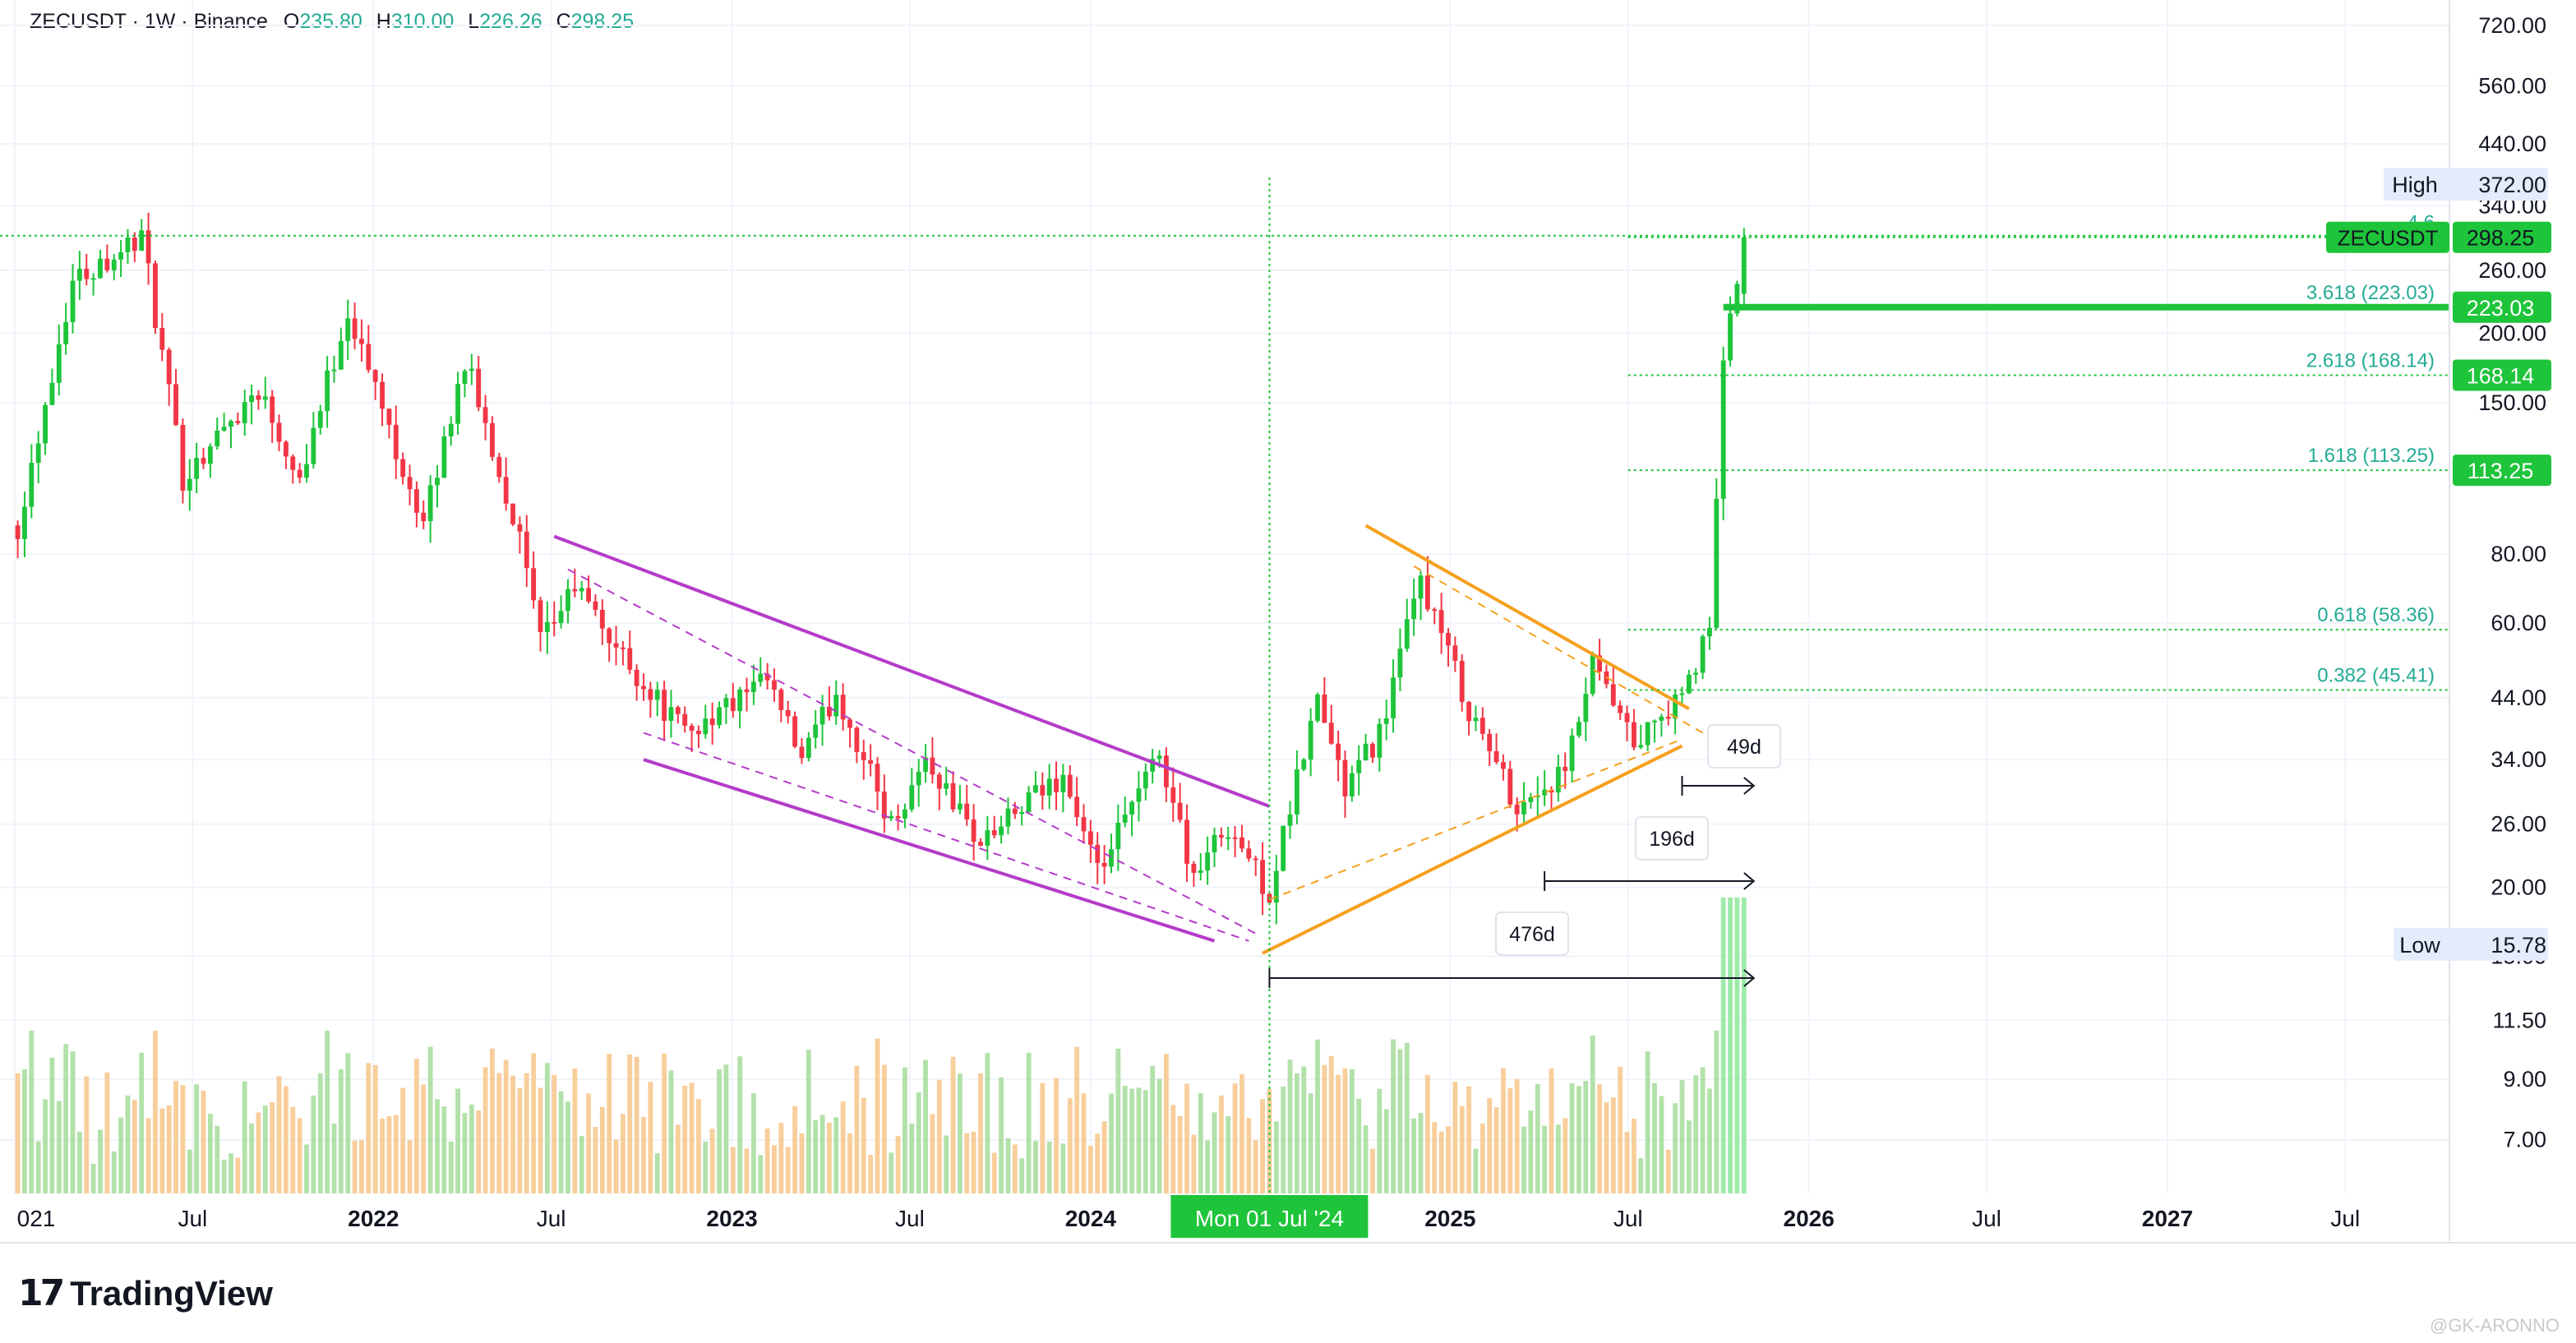 This screenshot has height=1343, width=2576. I want to click on price-tick-label: 11.50, so click(2519, 1020).